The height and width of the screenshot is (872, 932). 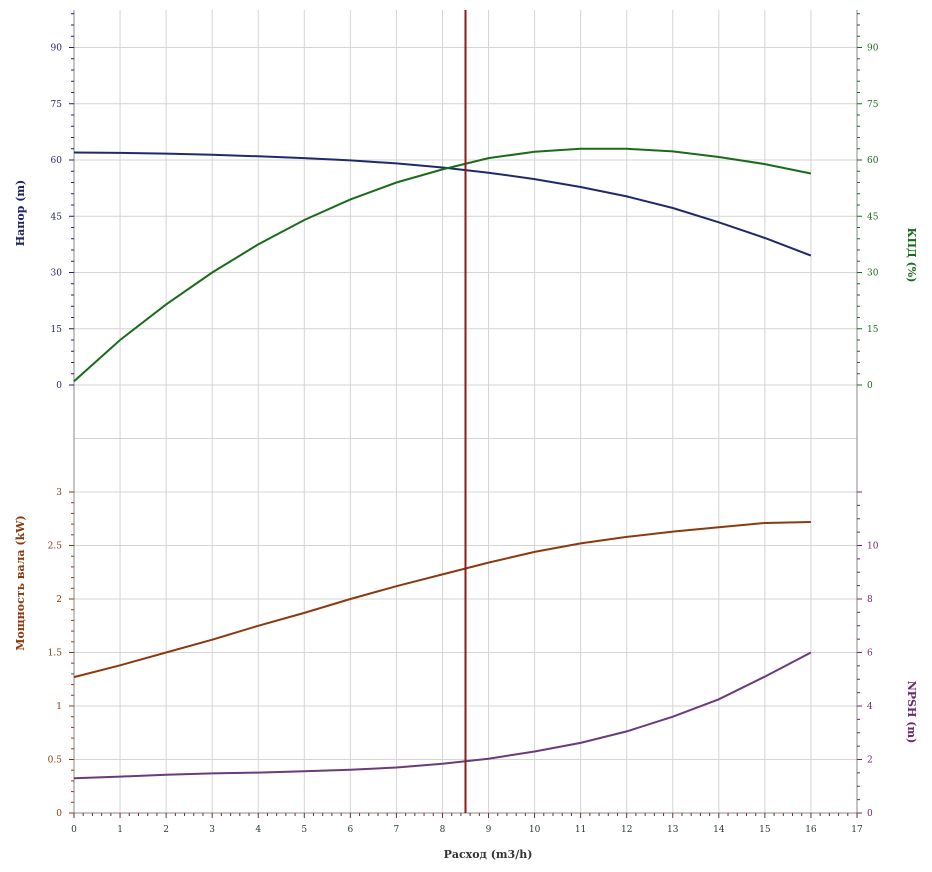 What do you see at coordinates (442, 715) in the screenshot?
I see `npsh-curve` at bounding box center [442, 715].